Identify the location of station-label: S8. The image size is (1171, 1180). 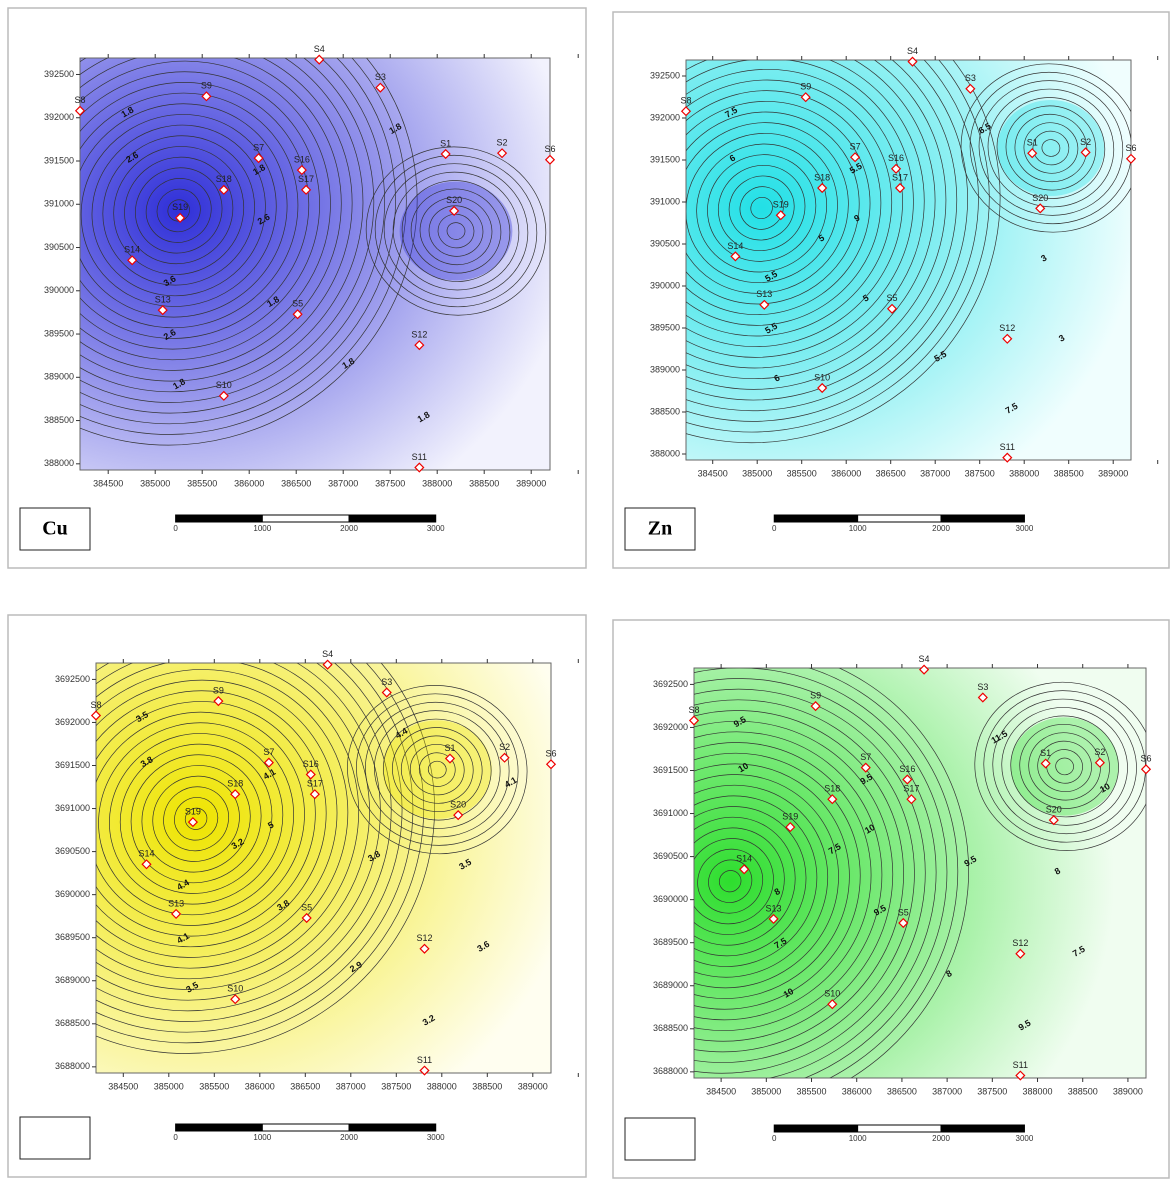
(685, 101).